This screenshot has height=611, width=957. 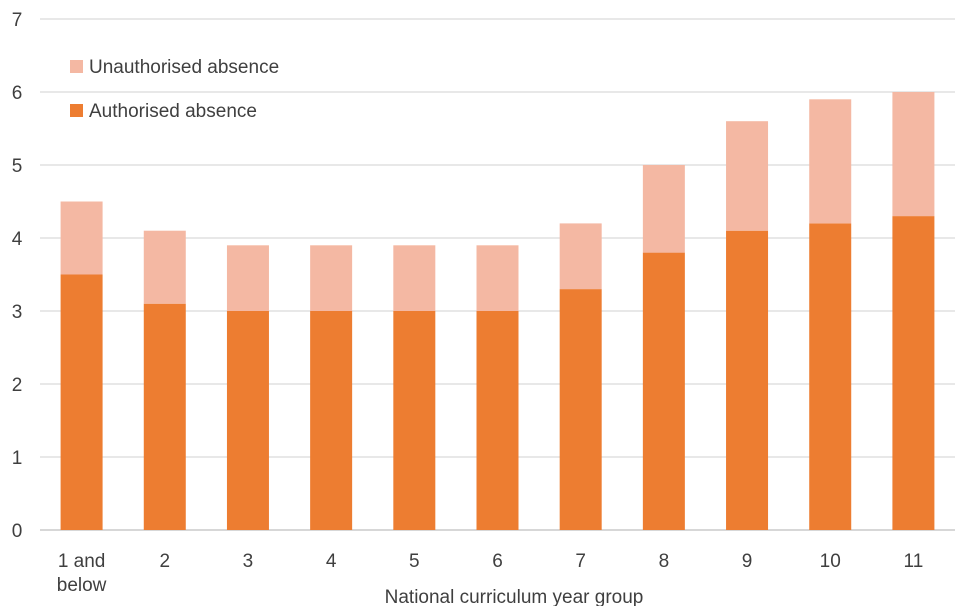 I want to click on y-tick-label-1: 1, so click(x=17, y=458).